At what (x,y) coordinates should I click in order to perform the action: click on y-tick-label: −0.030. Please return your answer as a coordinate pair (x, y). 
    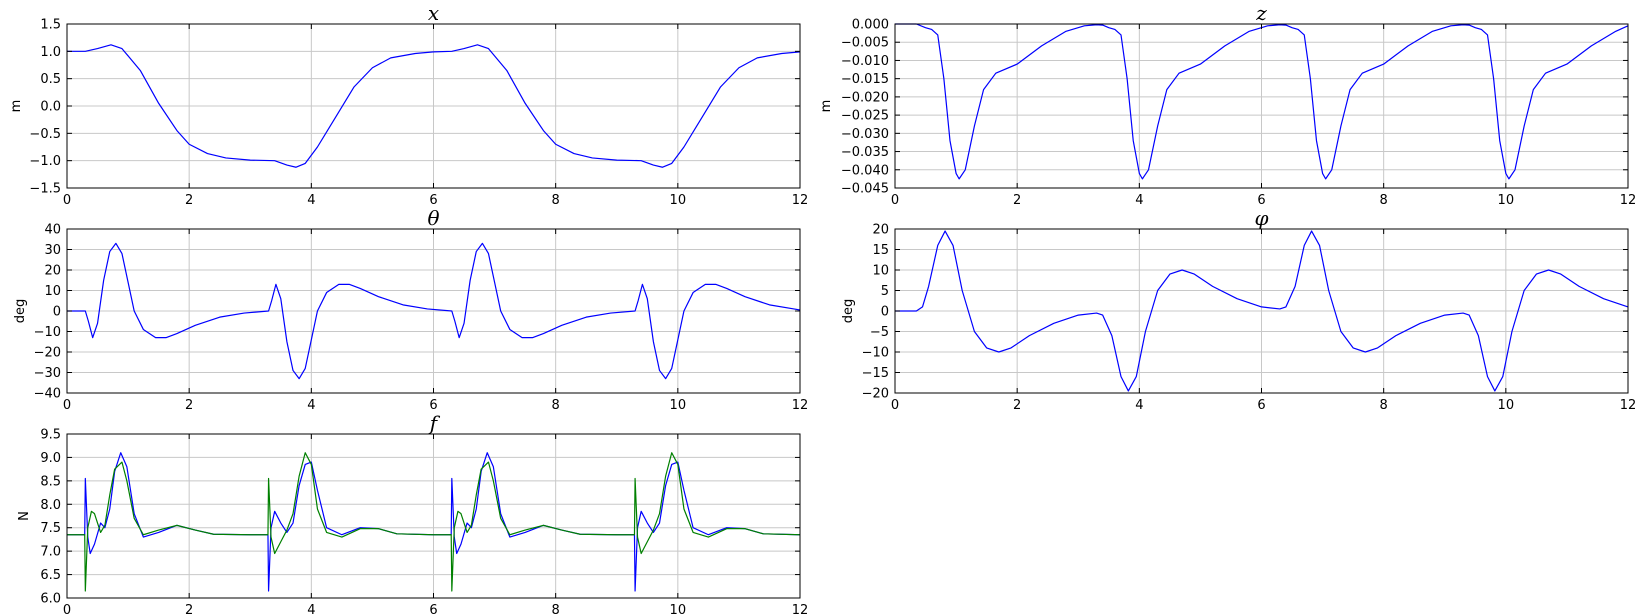
    Looking at the image, I should click on (865, 134).